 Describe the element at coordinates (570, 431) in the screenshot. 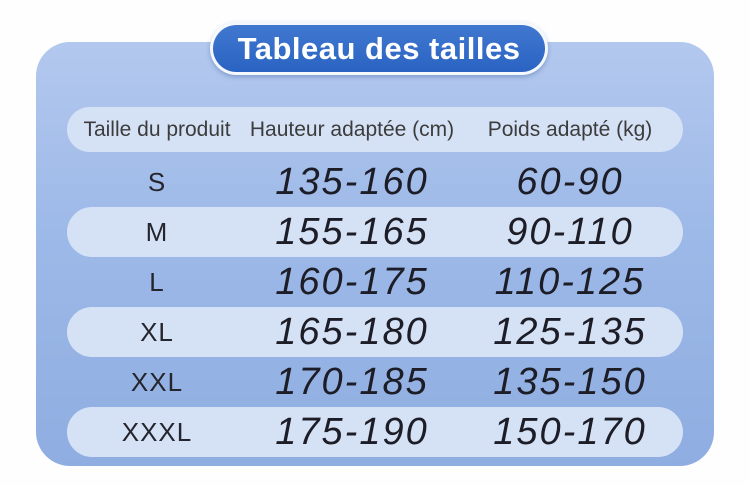

I see `weight-range: 150-170` at that location.